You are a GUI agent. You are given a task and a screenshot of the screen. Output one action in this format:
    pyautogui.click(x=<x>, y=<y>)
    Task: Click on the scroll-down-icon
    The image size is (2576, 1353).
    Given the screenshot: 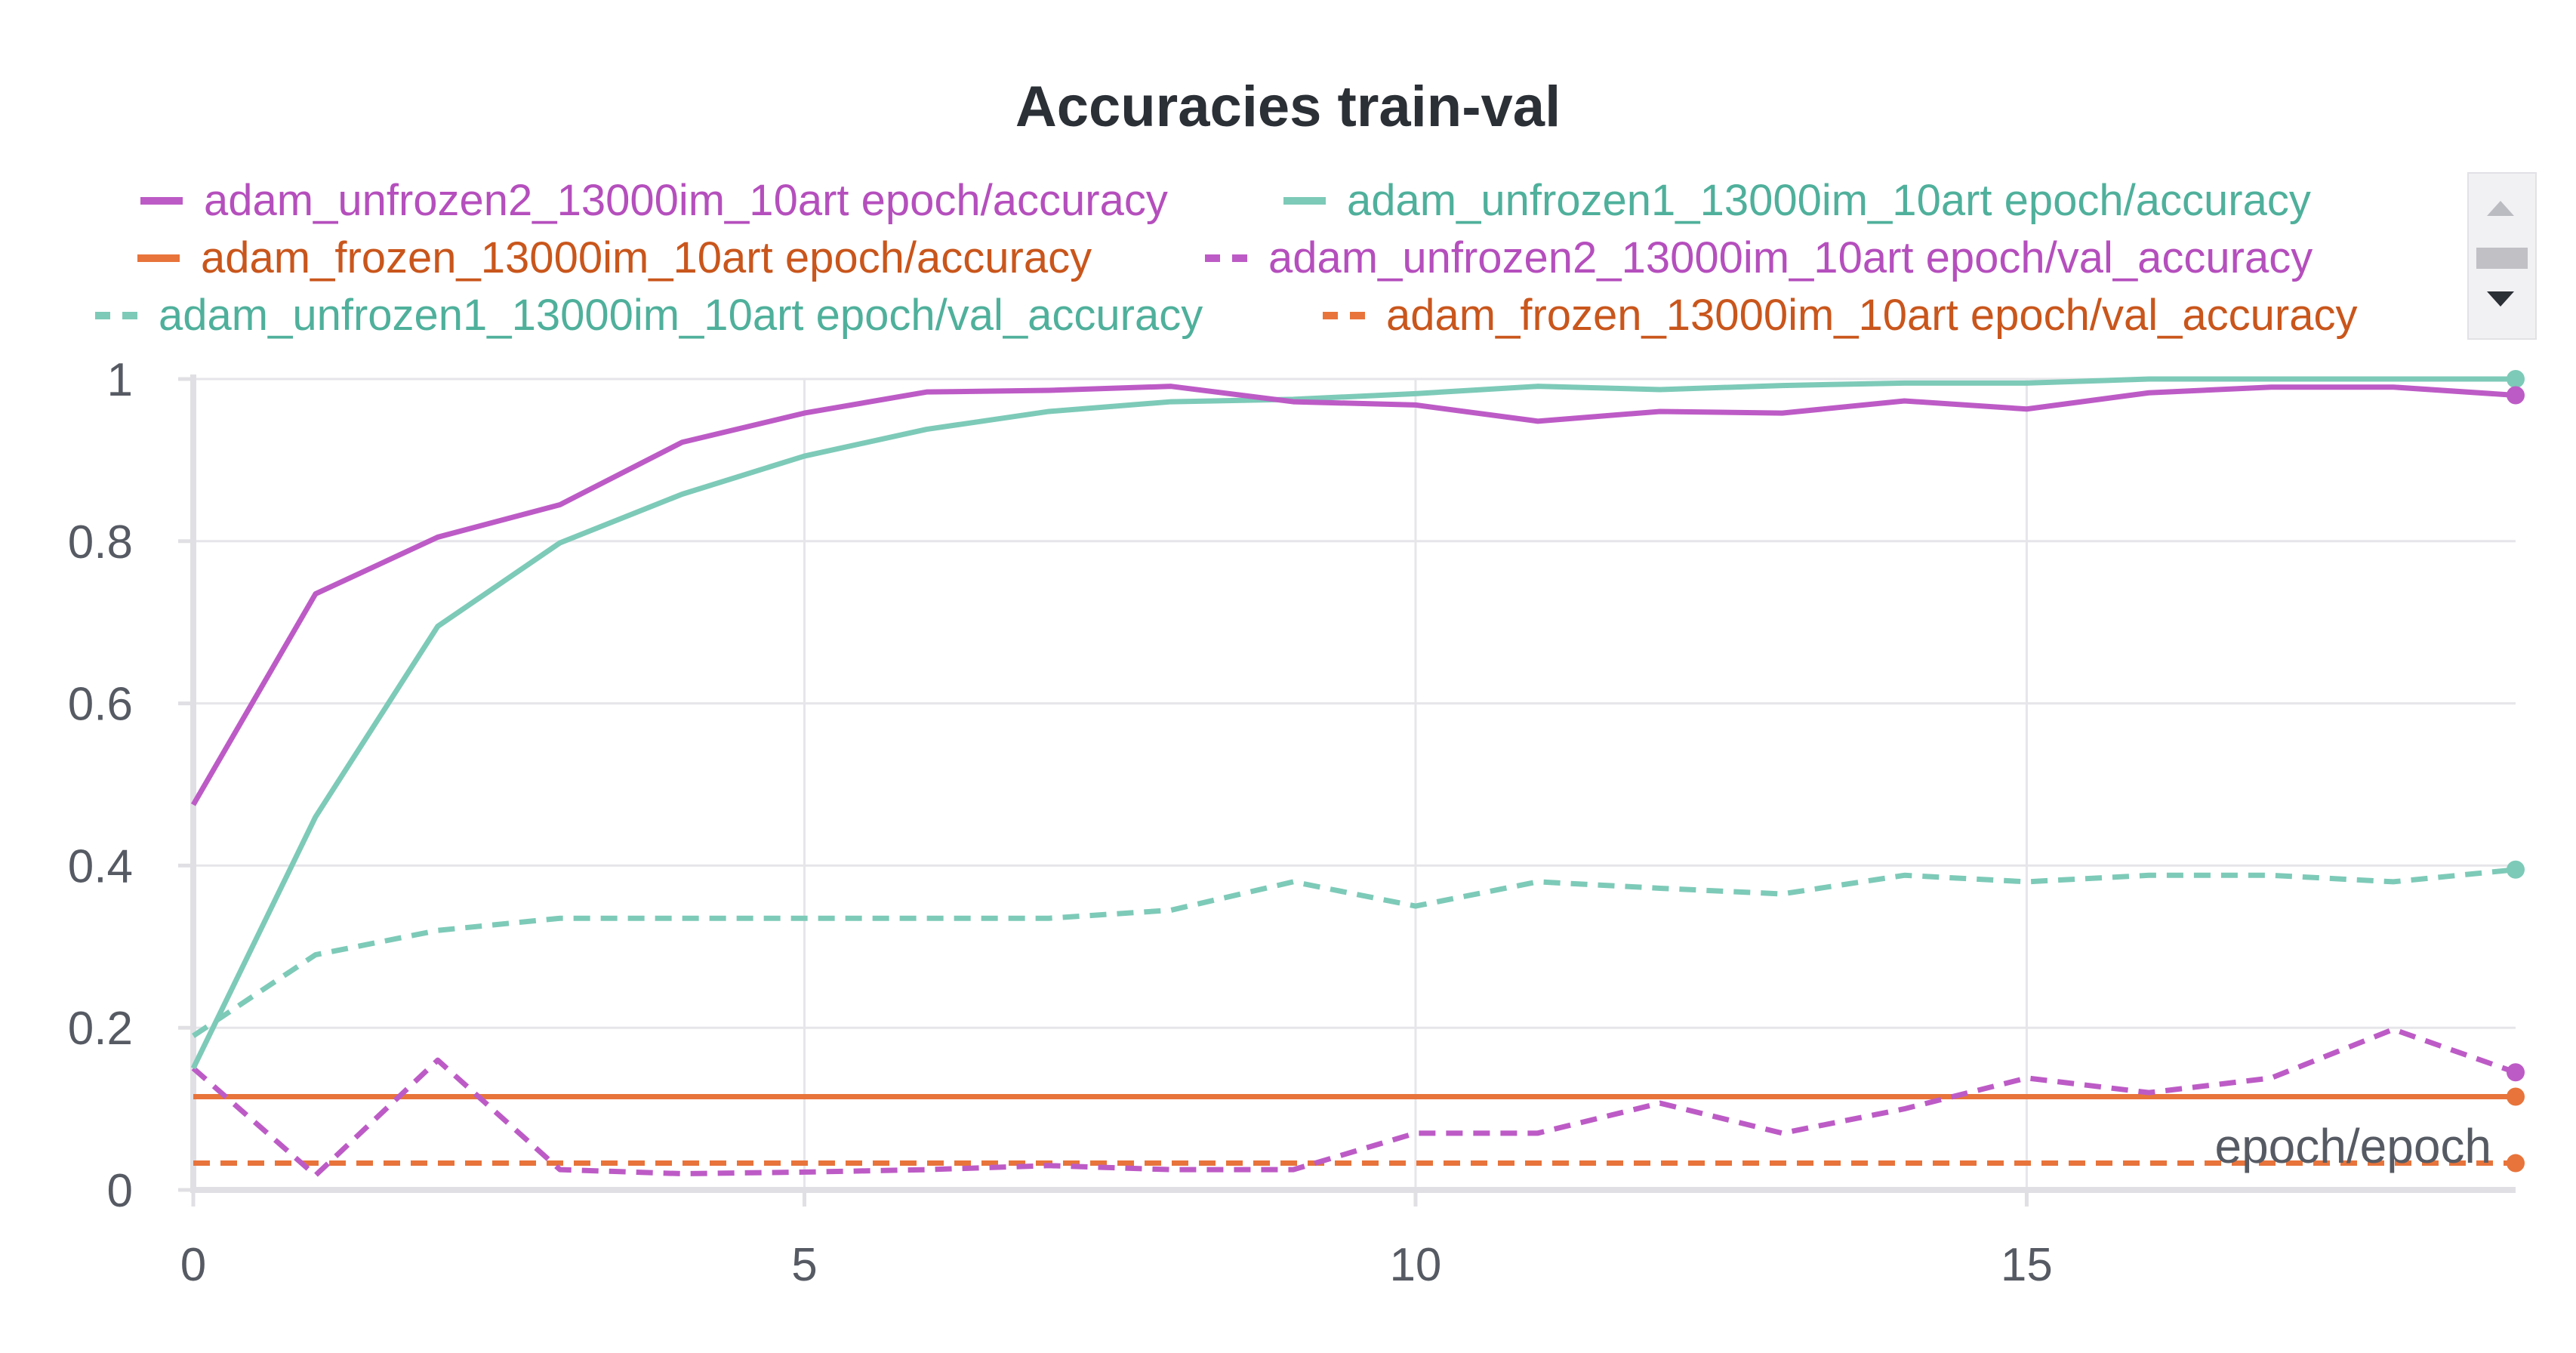 What is the action you would take?
    pyautogui.click(x=2500, y=299)
    